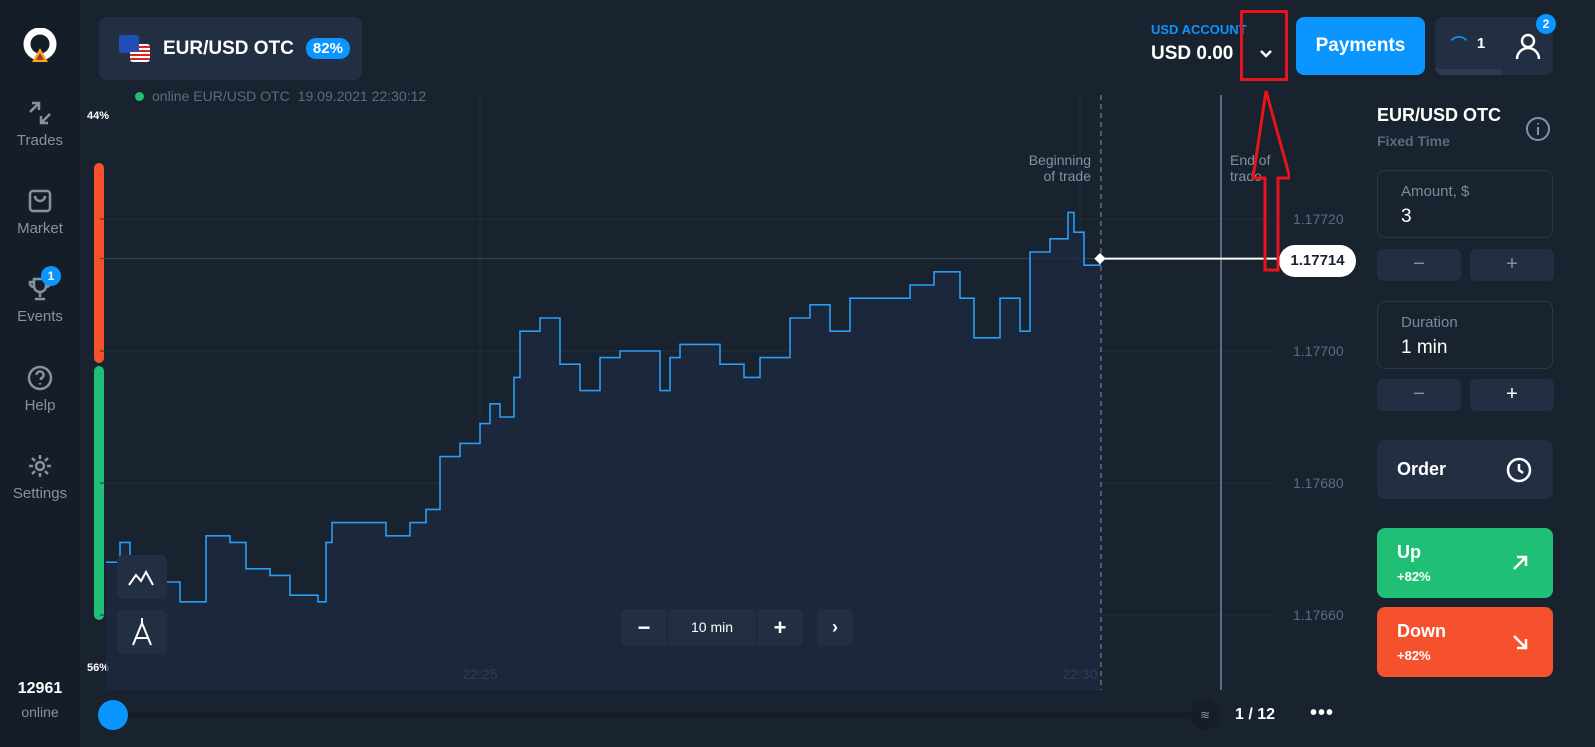 This screenshot has width=1595, height=747. Describe the element at coordinates (1270, 181) in the screenshot. I see `annotation-arrow-icon` at that location.